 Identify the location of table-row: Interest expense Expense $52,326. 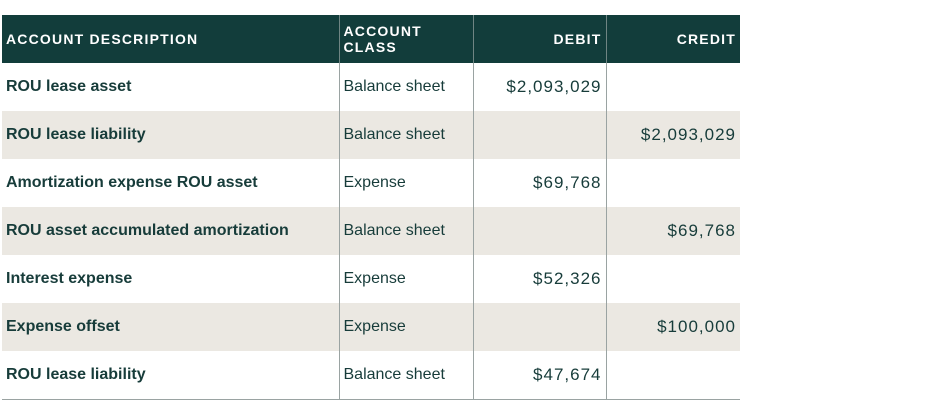
(371, 279).